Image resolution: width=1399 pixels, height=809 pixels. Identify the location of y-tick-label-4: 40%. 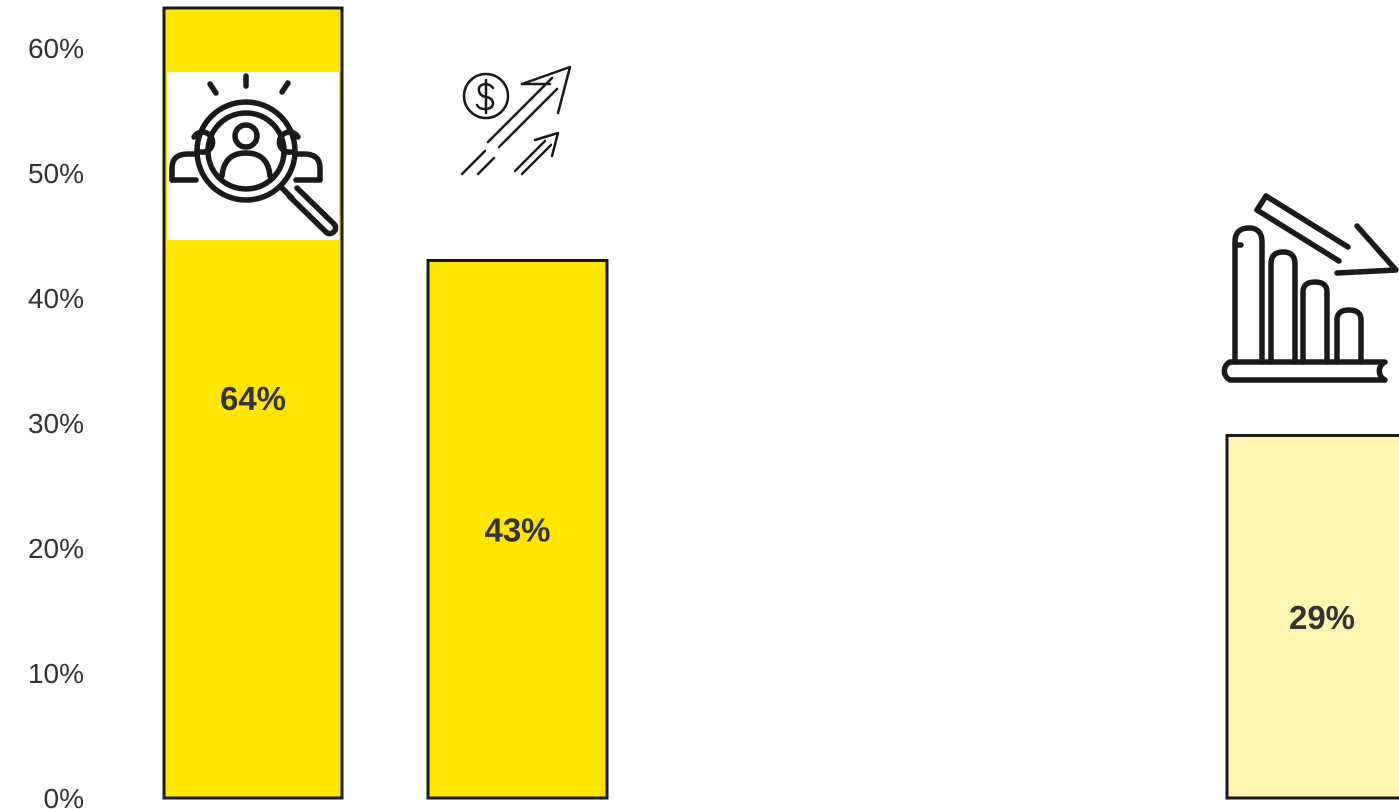
(56, 298).